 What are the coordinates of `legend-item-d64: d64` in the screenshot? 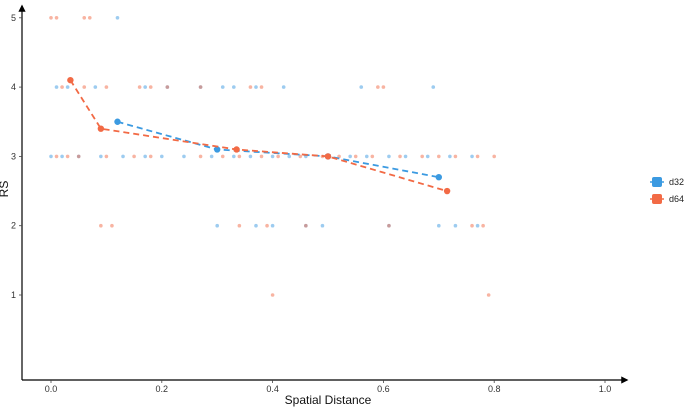 It's located at (667, 199).